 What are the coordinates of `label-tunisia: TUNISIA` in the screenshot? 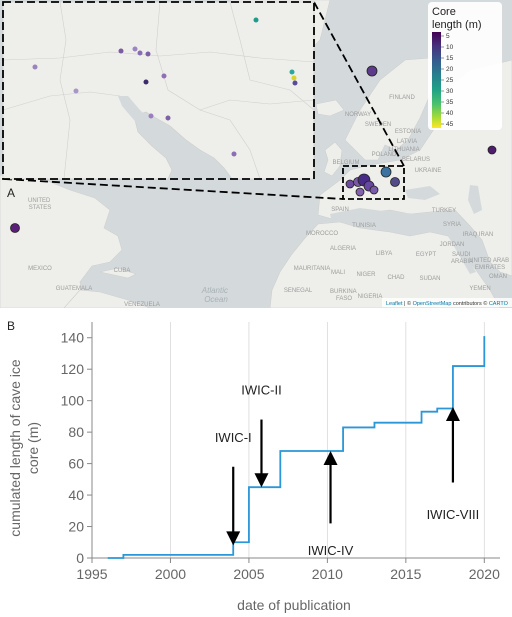 It's located at (364, 226).